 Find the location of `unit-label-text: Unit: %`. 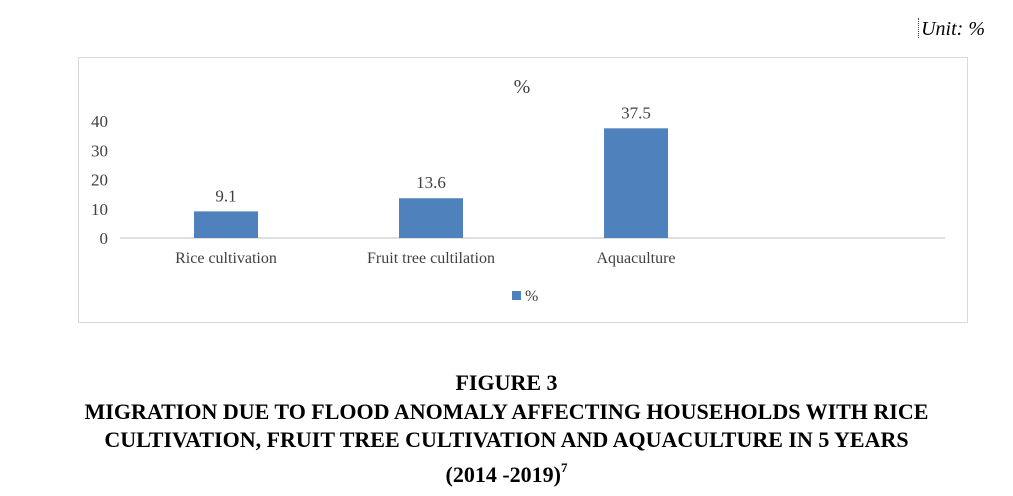

unit-label-text: Unit: % is located at coordinates (953, 29).